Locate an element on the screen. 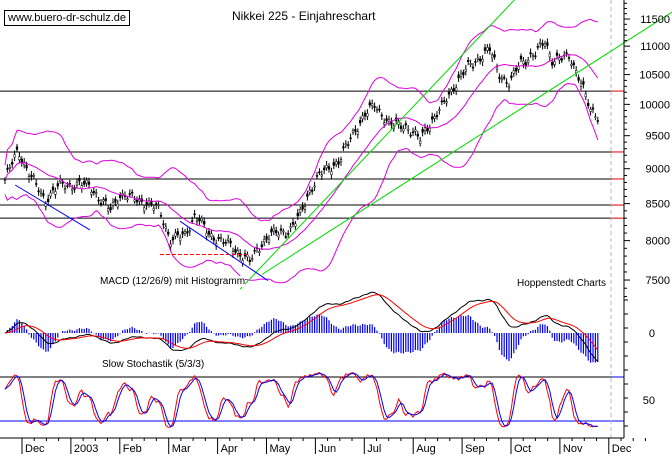 Image resolution: width=672 pixels, height=457 pixels. x-tick-label: Mar is located at coordinates (181, 449).